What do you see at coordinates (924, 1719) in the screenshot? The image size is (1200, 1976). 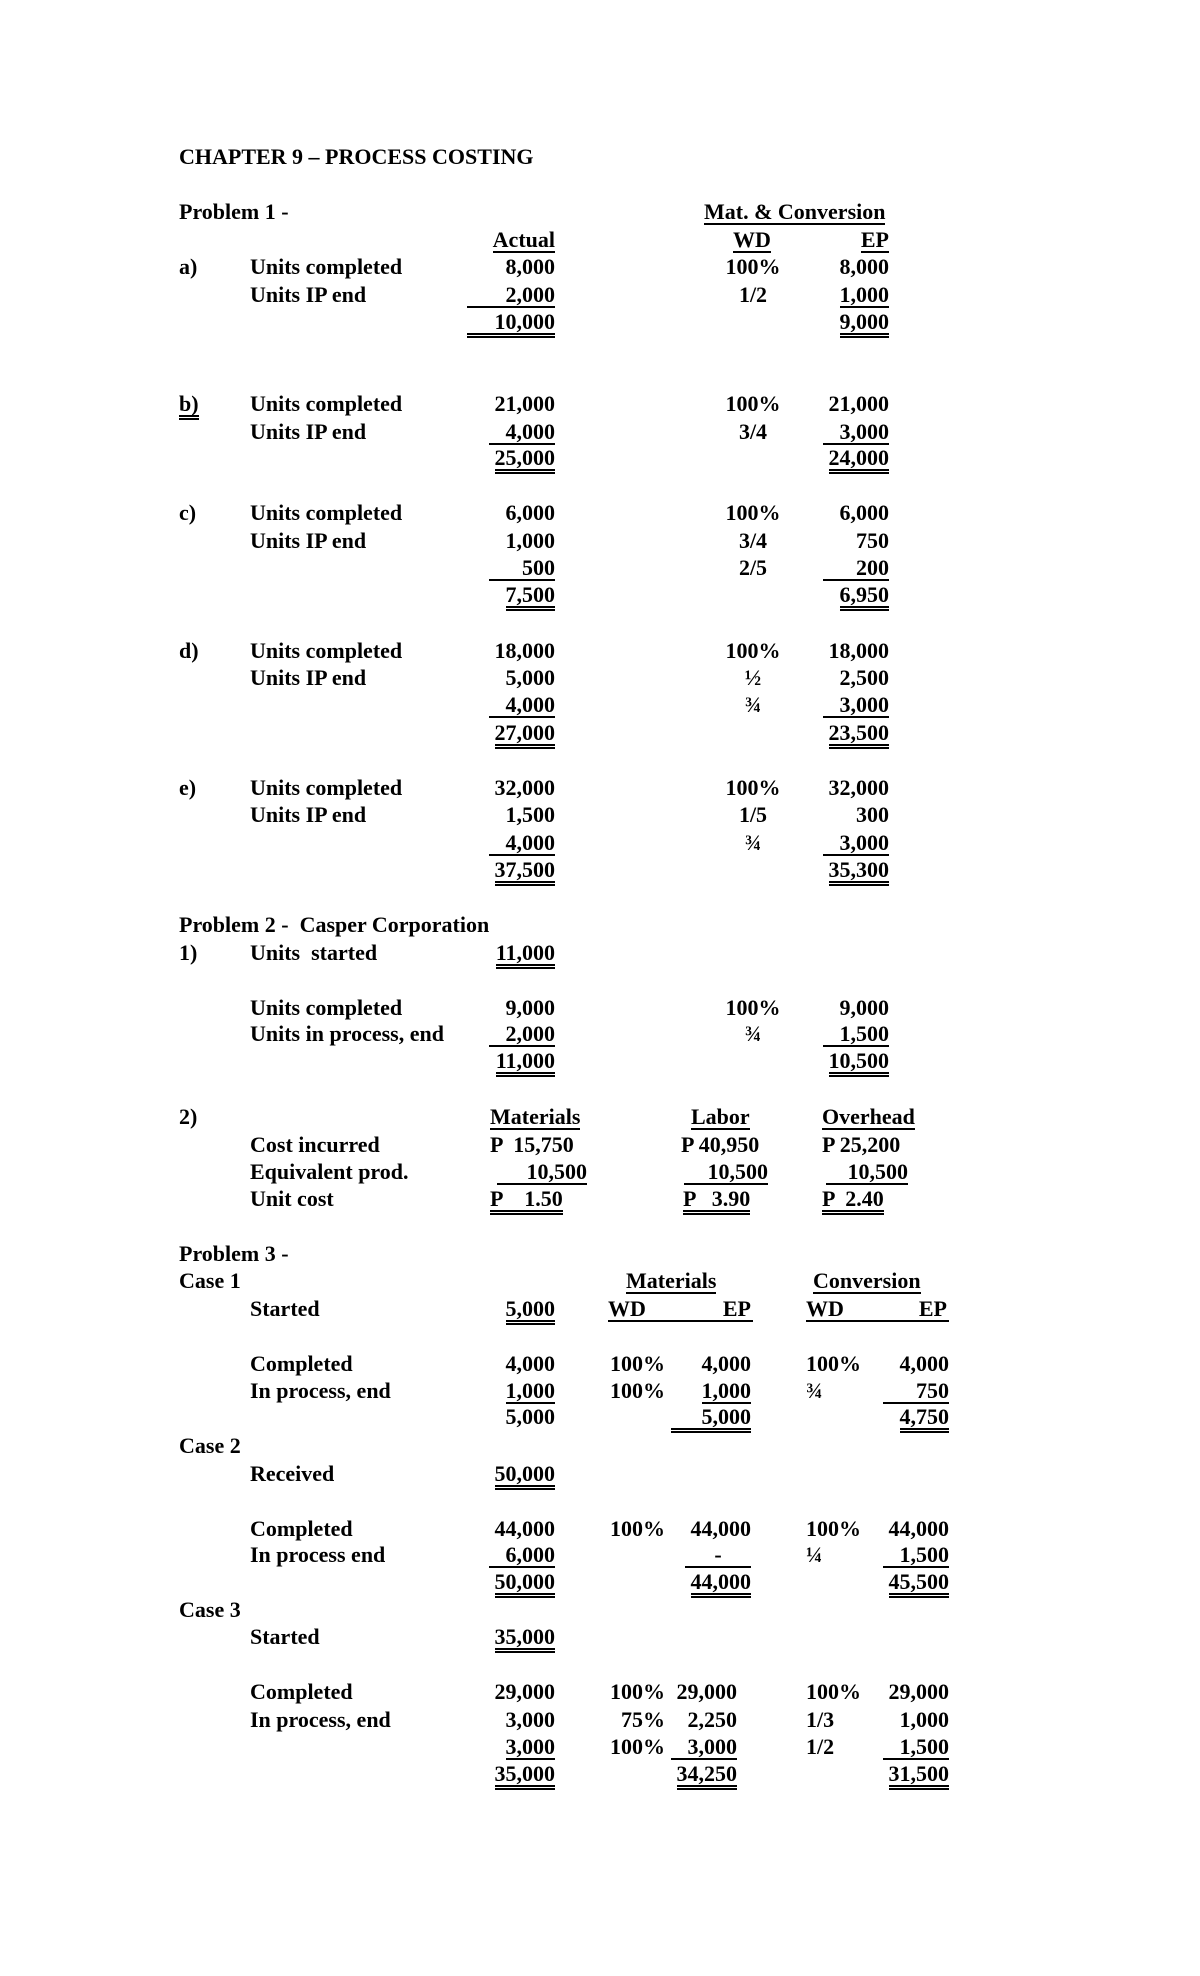 I see `conv-ep: 1,000` at bounding box center [924, 1719].